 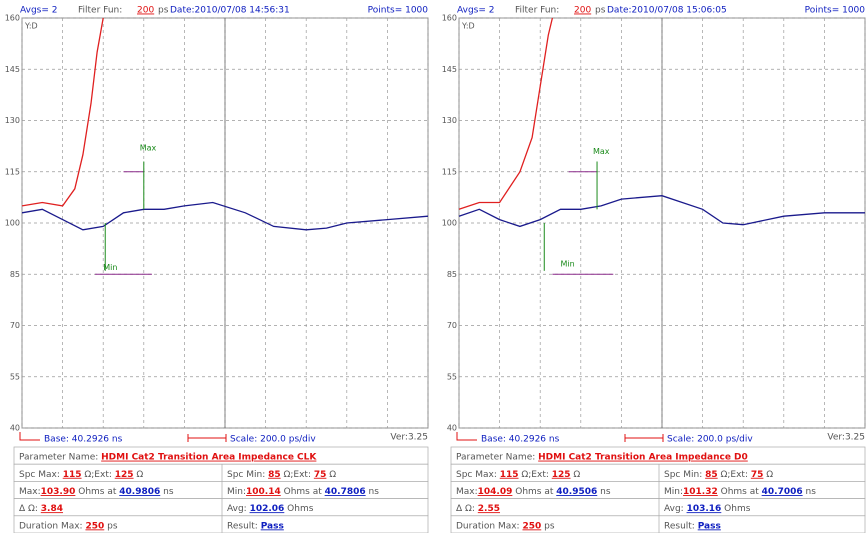 I want to click on table-cell: Δ Ω: 2.55, so click(x=478, y=509).